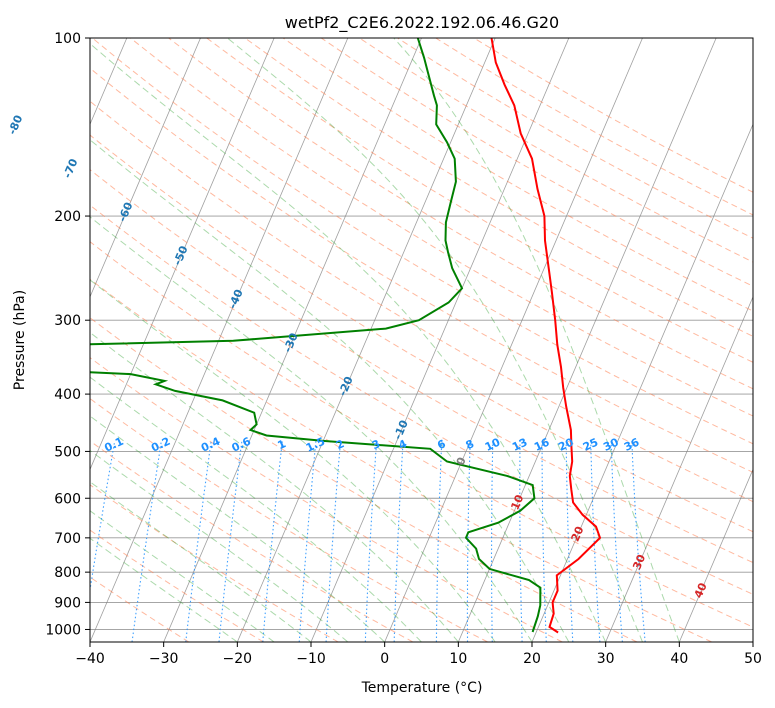  Describe the element at coordinates (679, 659) in the screenshot. I see `x-tick-label: 40` at that location.